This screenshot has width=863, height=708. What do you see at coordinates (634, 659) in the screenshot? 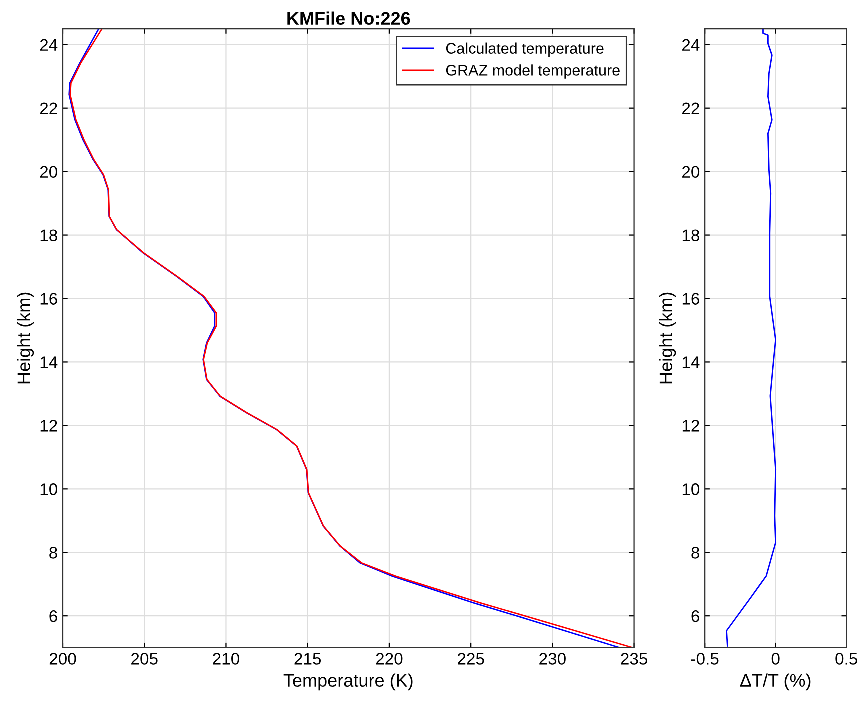
I see `x-tick-label: 235` at bounding box center [634, 659].